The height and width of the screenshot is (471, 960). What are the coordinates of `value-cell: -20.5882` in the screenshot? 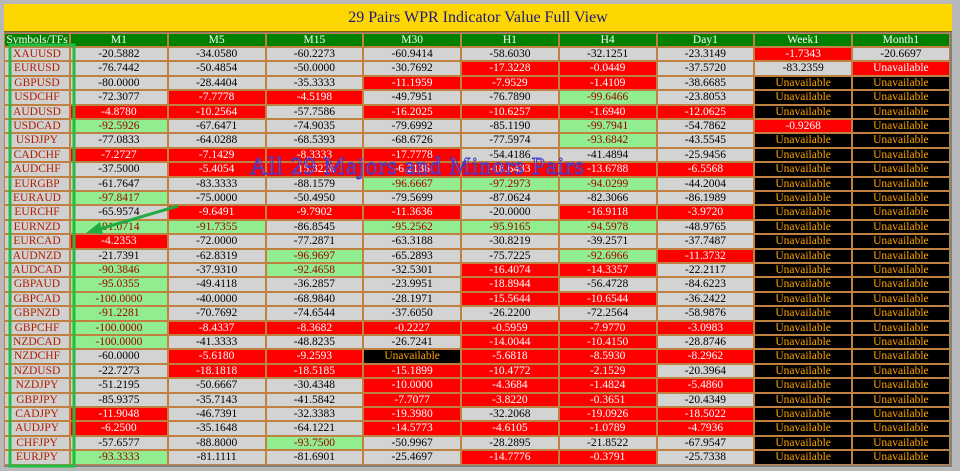 It's located at (119, 54).